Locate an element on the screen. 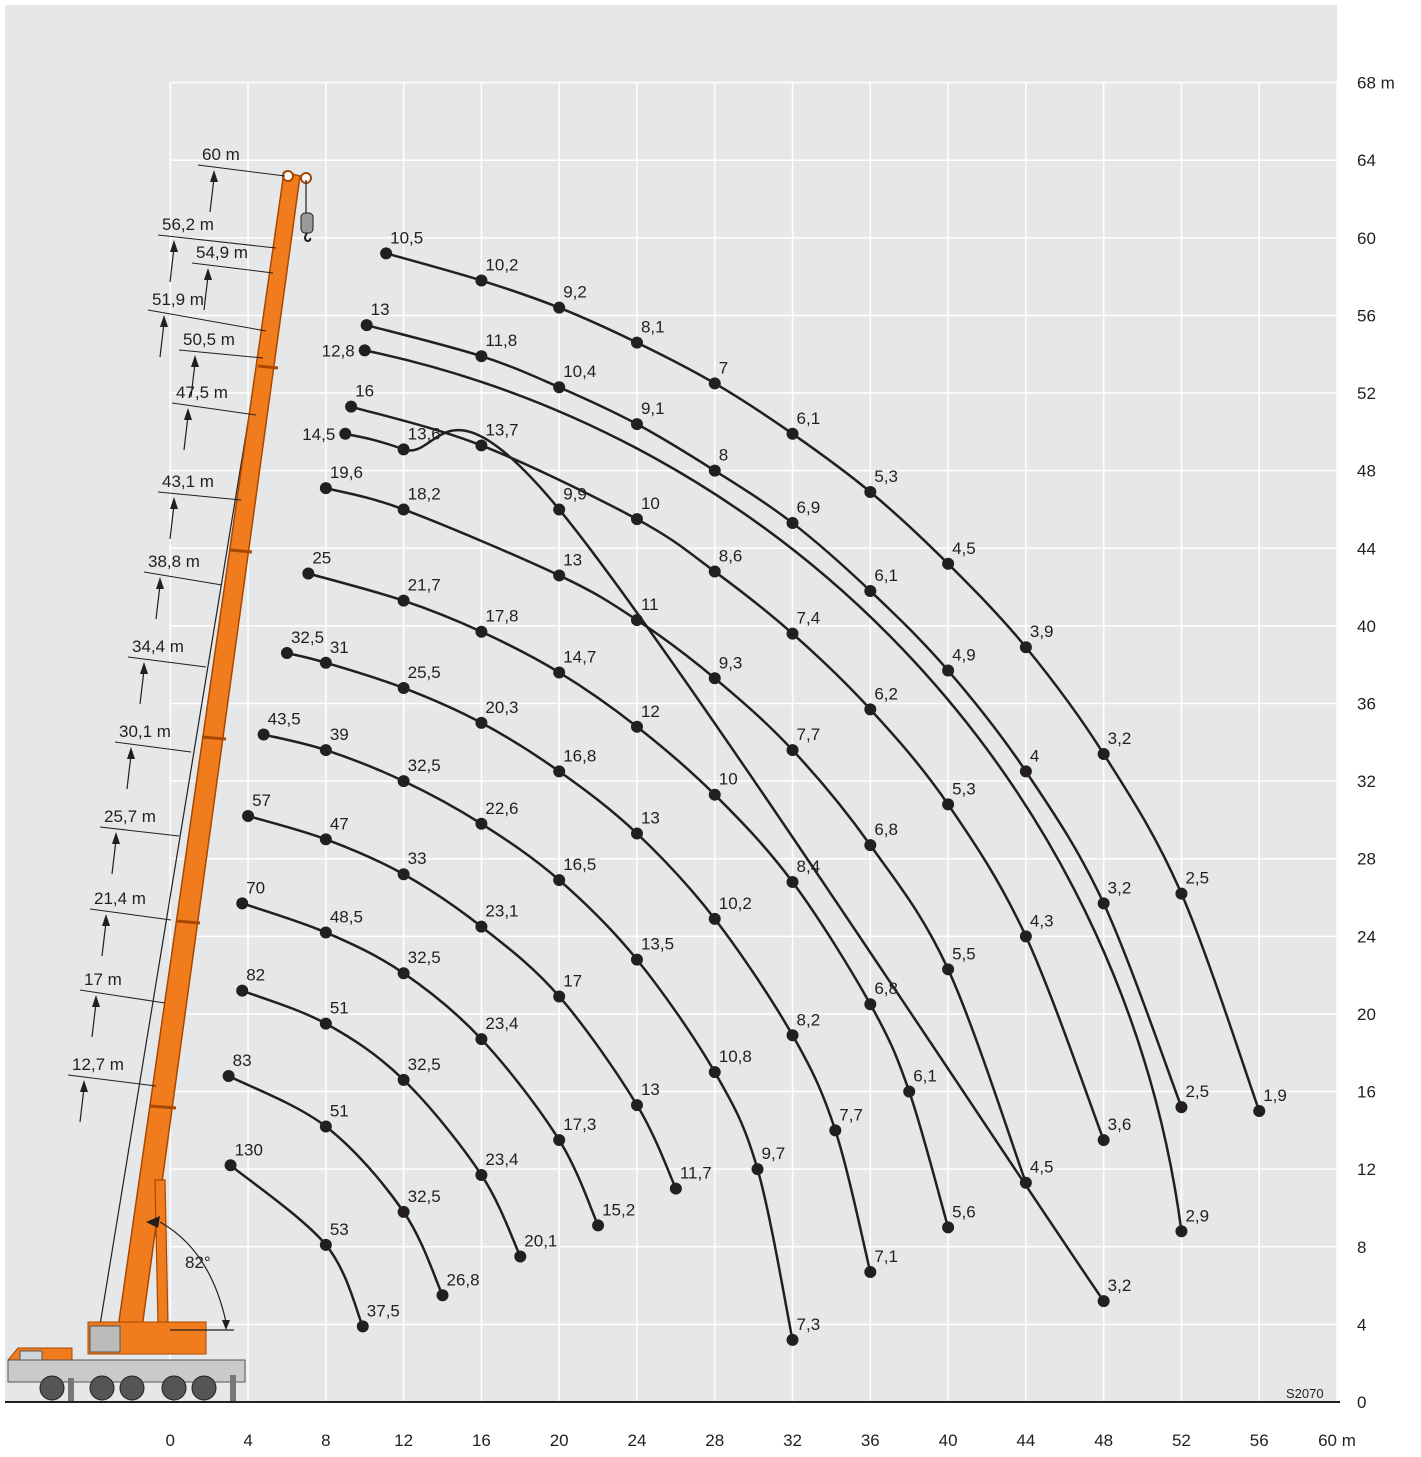 The height and width of the screenshot is (1457, 1421). load-label: 51 is located at coordinates (339, 1008).